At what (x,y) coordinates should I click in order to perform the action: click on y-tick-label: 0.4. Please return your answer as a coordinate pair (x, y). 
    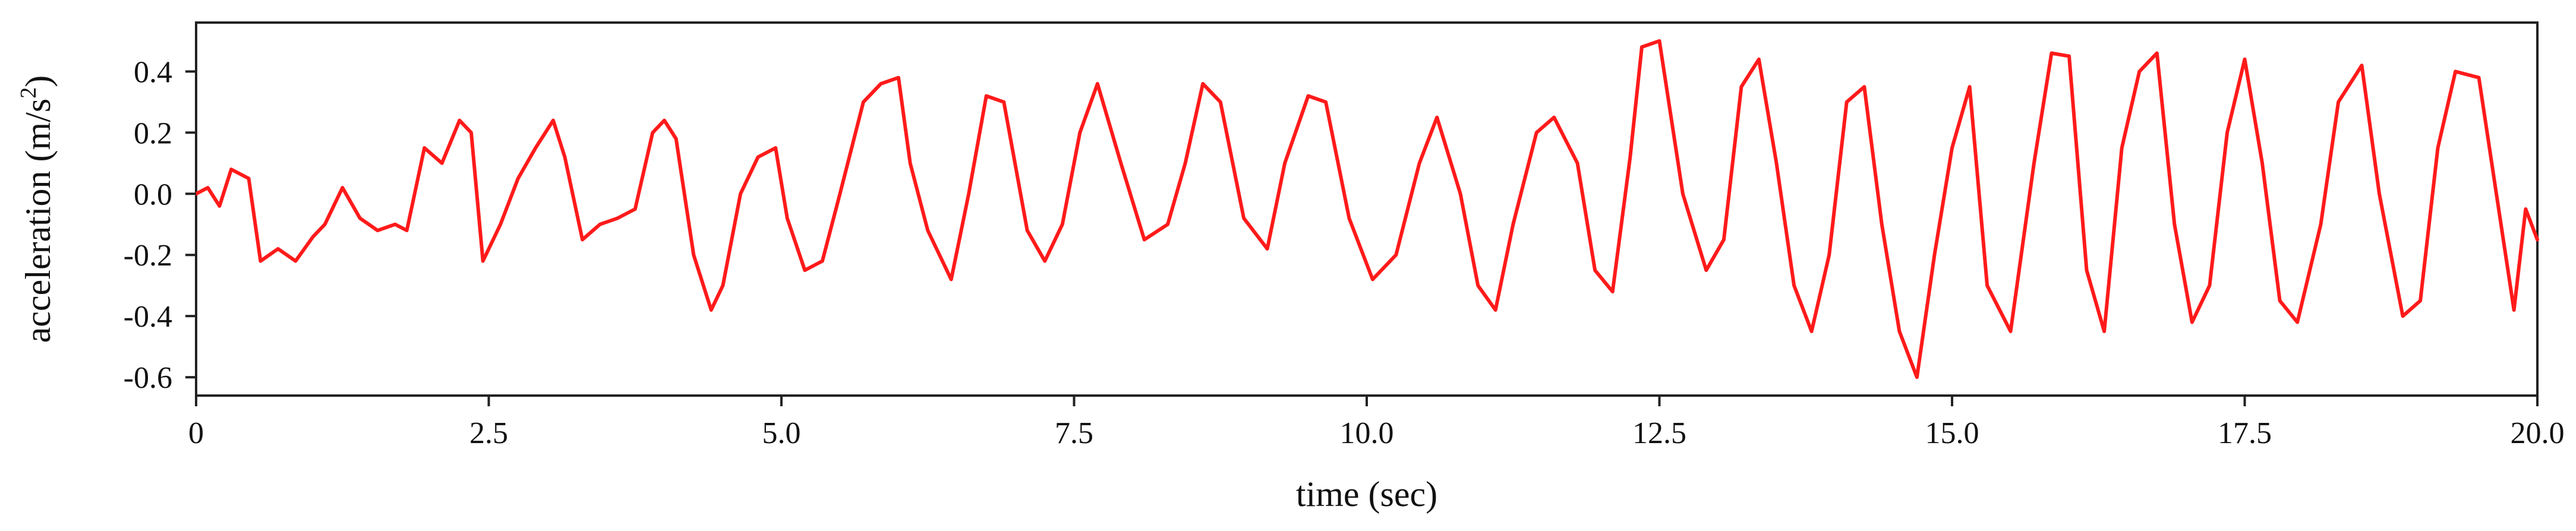
    Looking at the image, I should click on (153, 72).